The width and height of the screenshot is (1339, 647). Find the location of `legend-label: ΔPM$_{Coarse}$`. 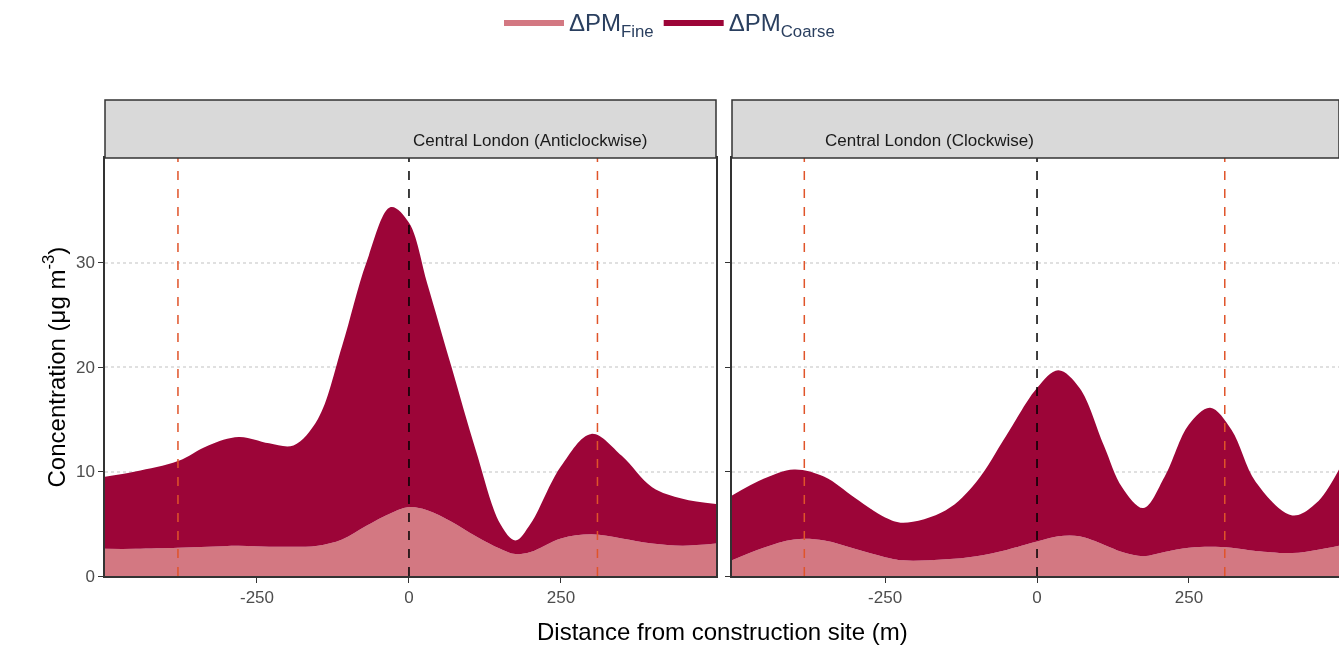

legend-label: ΔPM$_{Coarse}$ is located at coordinates (781, 25).